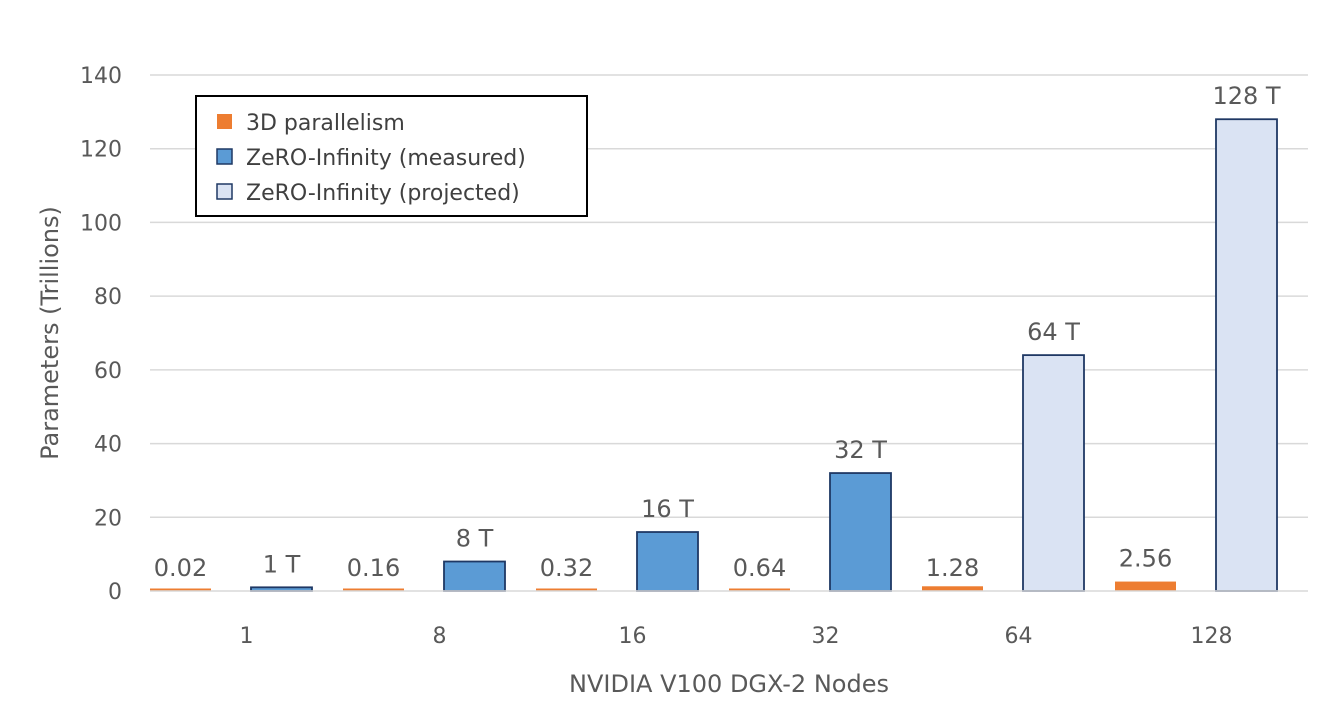  I want to click on data-label-projected: 64 T, so click(1053, 332).